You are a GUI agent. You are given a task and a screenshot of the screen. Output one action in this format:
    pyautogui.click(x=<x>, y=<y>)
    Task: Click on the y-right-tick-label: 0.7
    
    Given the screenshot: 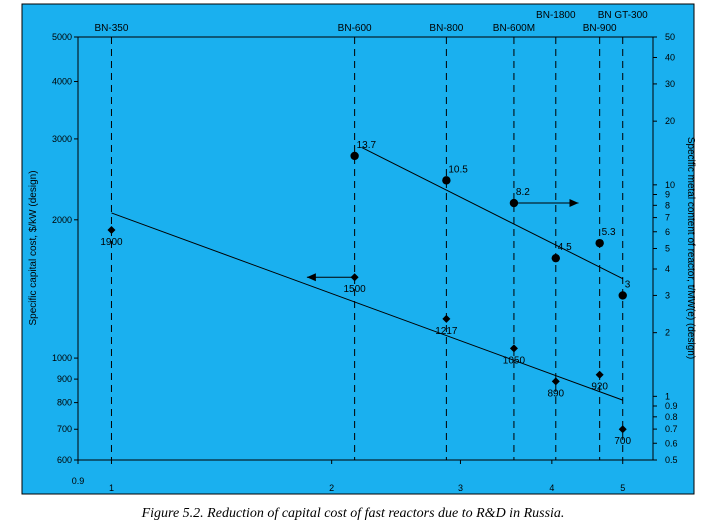 What is the action you would take?
    pyautogui.click(x=671, y=429)
    